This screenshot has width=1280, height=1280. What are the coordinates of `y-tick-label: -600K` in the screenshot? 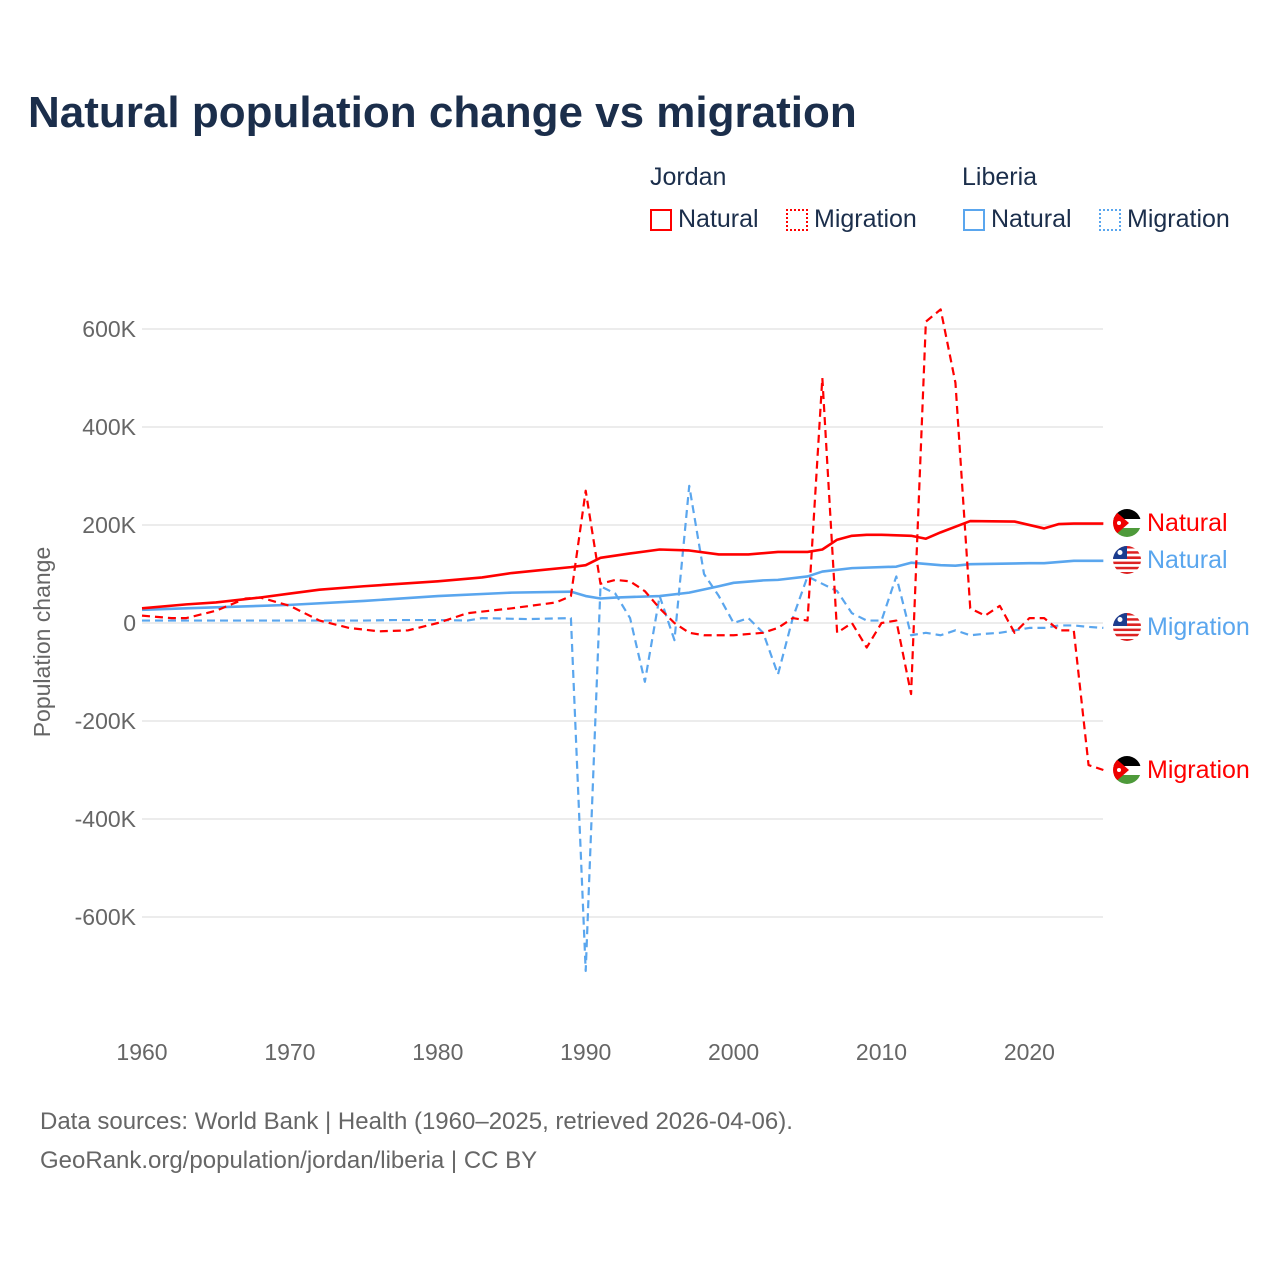 It's located at (106, 917).